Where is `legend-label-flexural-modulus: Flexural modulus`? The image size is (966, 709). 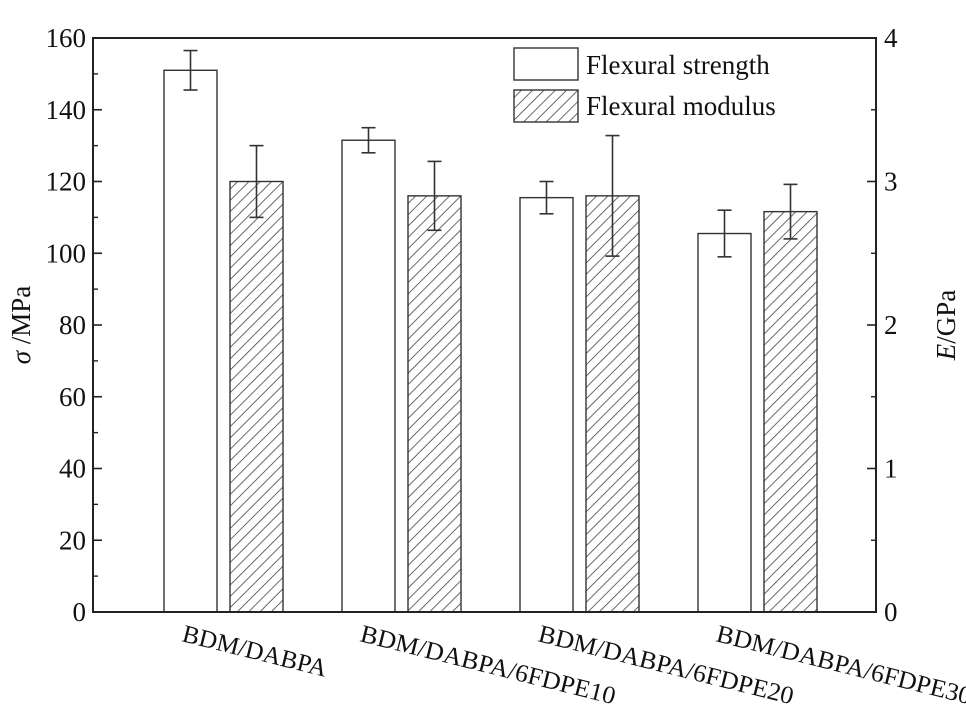
legend-label-flexural-modulus: Flexural modulus is located at coordinates (681, 106).